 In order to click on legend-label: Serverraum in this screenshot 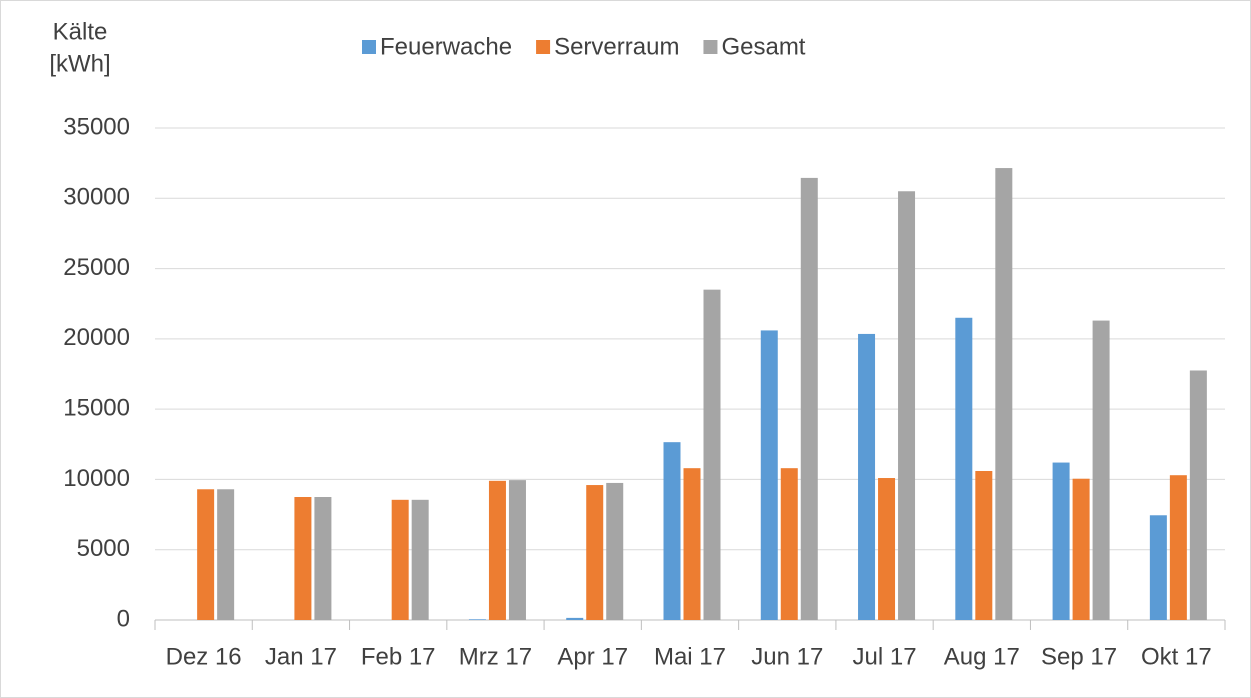, I will do `click(616, 46)`.